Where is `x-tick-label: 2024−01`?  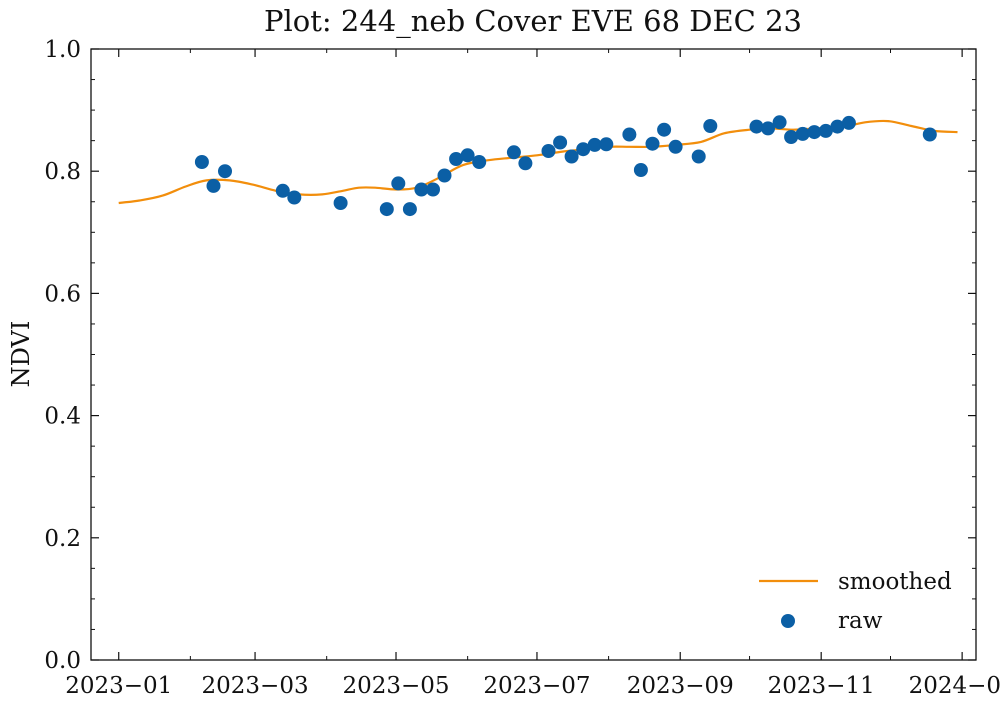
x-tick-label: 2024−01 is located at coordinates (956, 686).